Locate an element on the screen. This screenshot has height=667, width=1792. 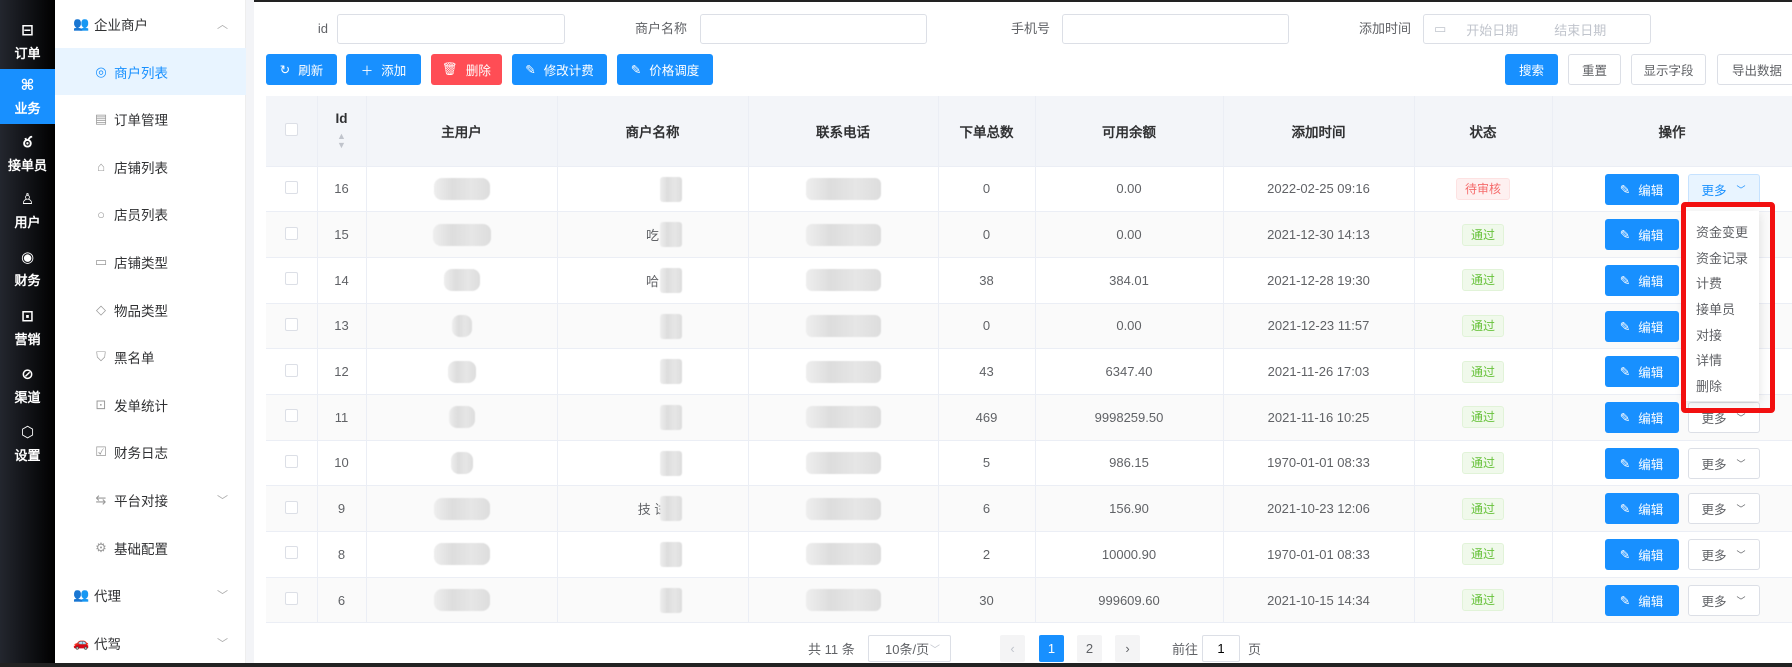
goto-page-input is located at coordinates (1221, 648).